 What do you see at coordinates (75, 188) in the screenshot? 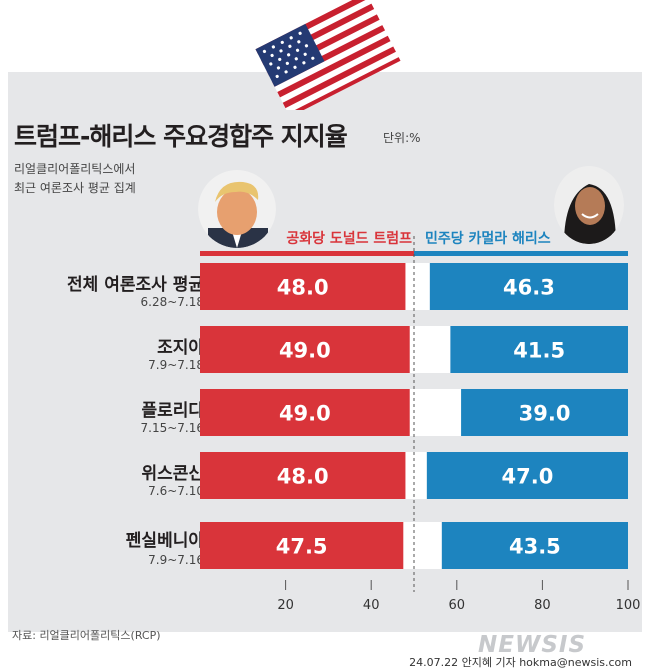
I see `subtitle-line-2: 최근 여론조사 평균 집계` at bounding box center [75, 188].